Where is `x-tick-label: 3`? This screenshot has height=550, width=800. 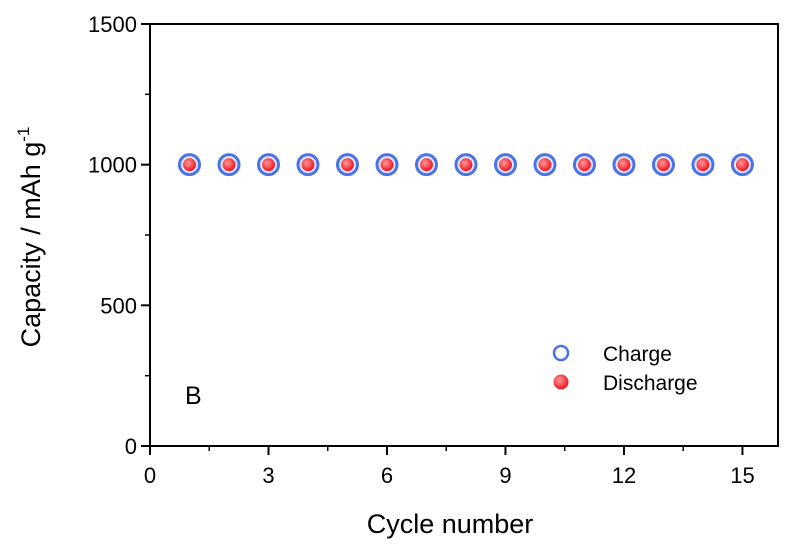
x-tick-label: 3 is located at coordinates (268, 475).